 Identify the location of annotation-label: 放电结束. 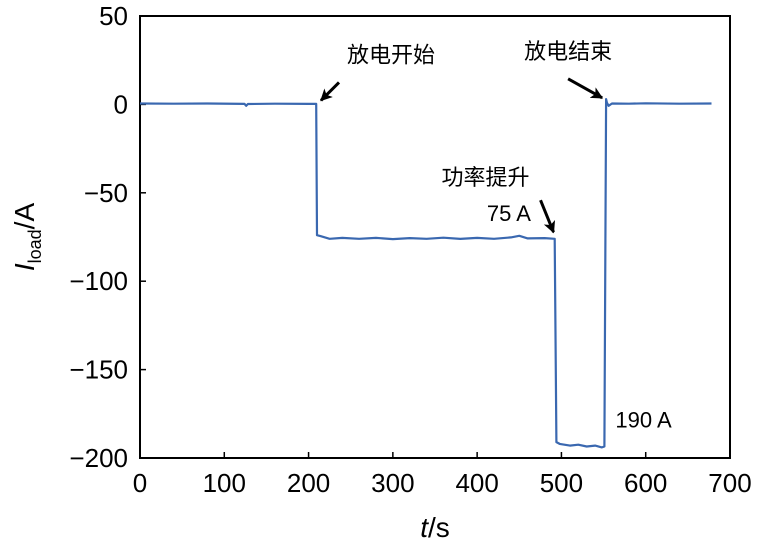
(568, 52).